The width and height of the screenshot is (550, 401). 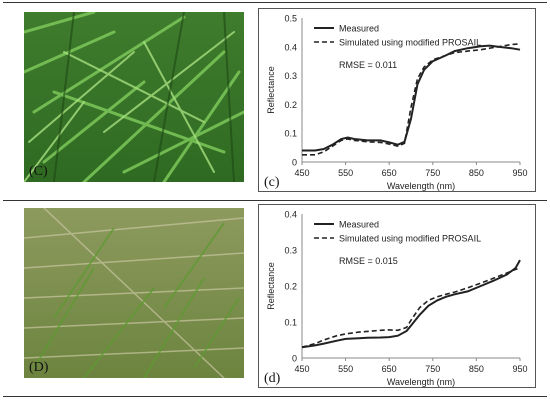 What do you see at coordinates (290, 19) in the screenshot?
I see `y-tick-label: 0.5` at bounding box center [290, 19].